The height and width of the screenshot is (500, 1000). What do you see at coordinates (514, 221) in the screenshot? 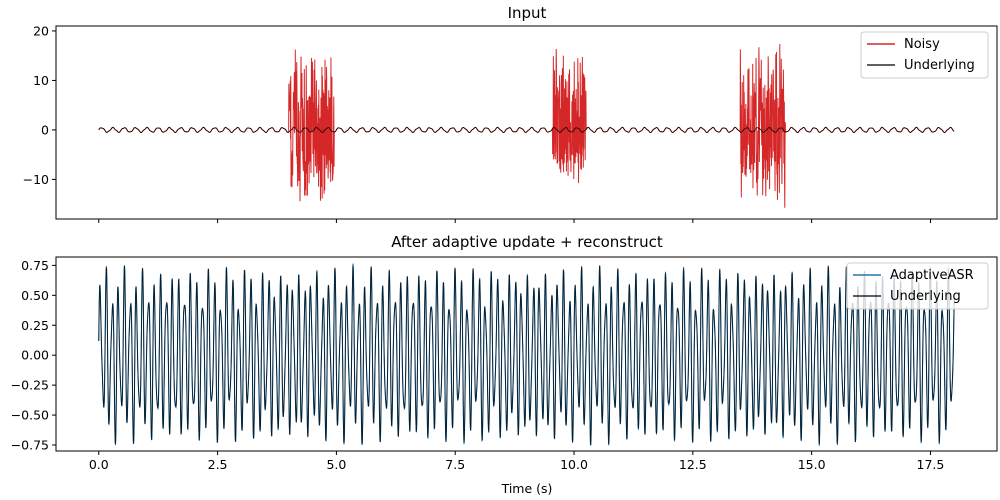
I see `input-panel-x-ticks` at bounding box center [514, 221].